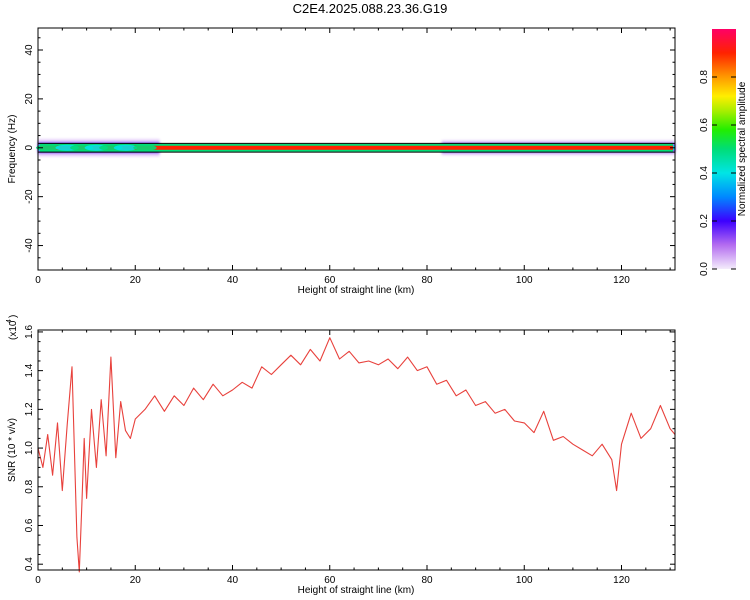 The width and height of the screenshot is (750, 600). I want to click on snr-xlabel: Height of straight line (km), so click(356, 590).